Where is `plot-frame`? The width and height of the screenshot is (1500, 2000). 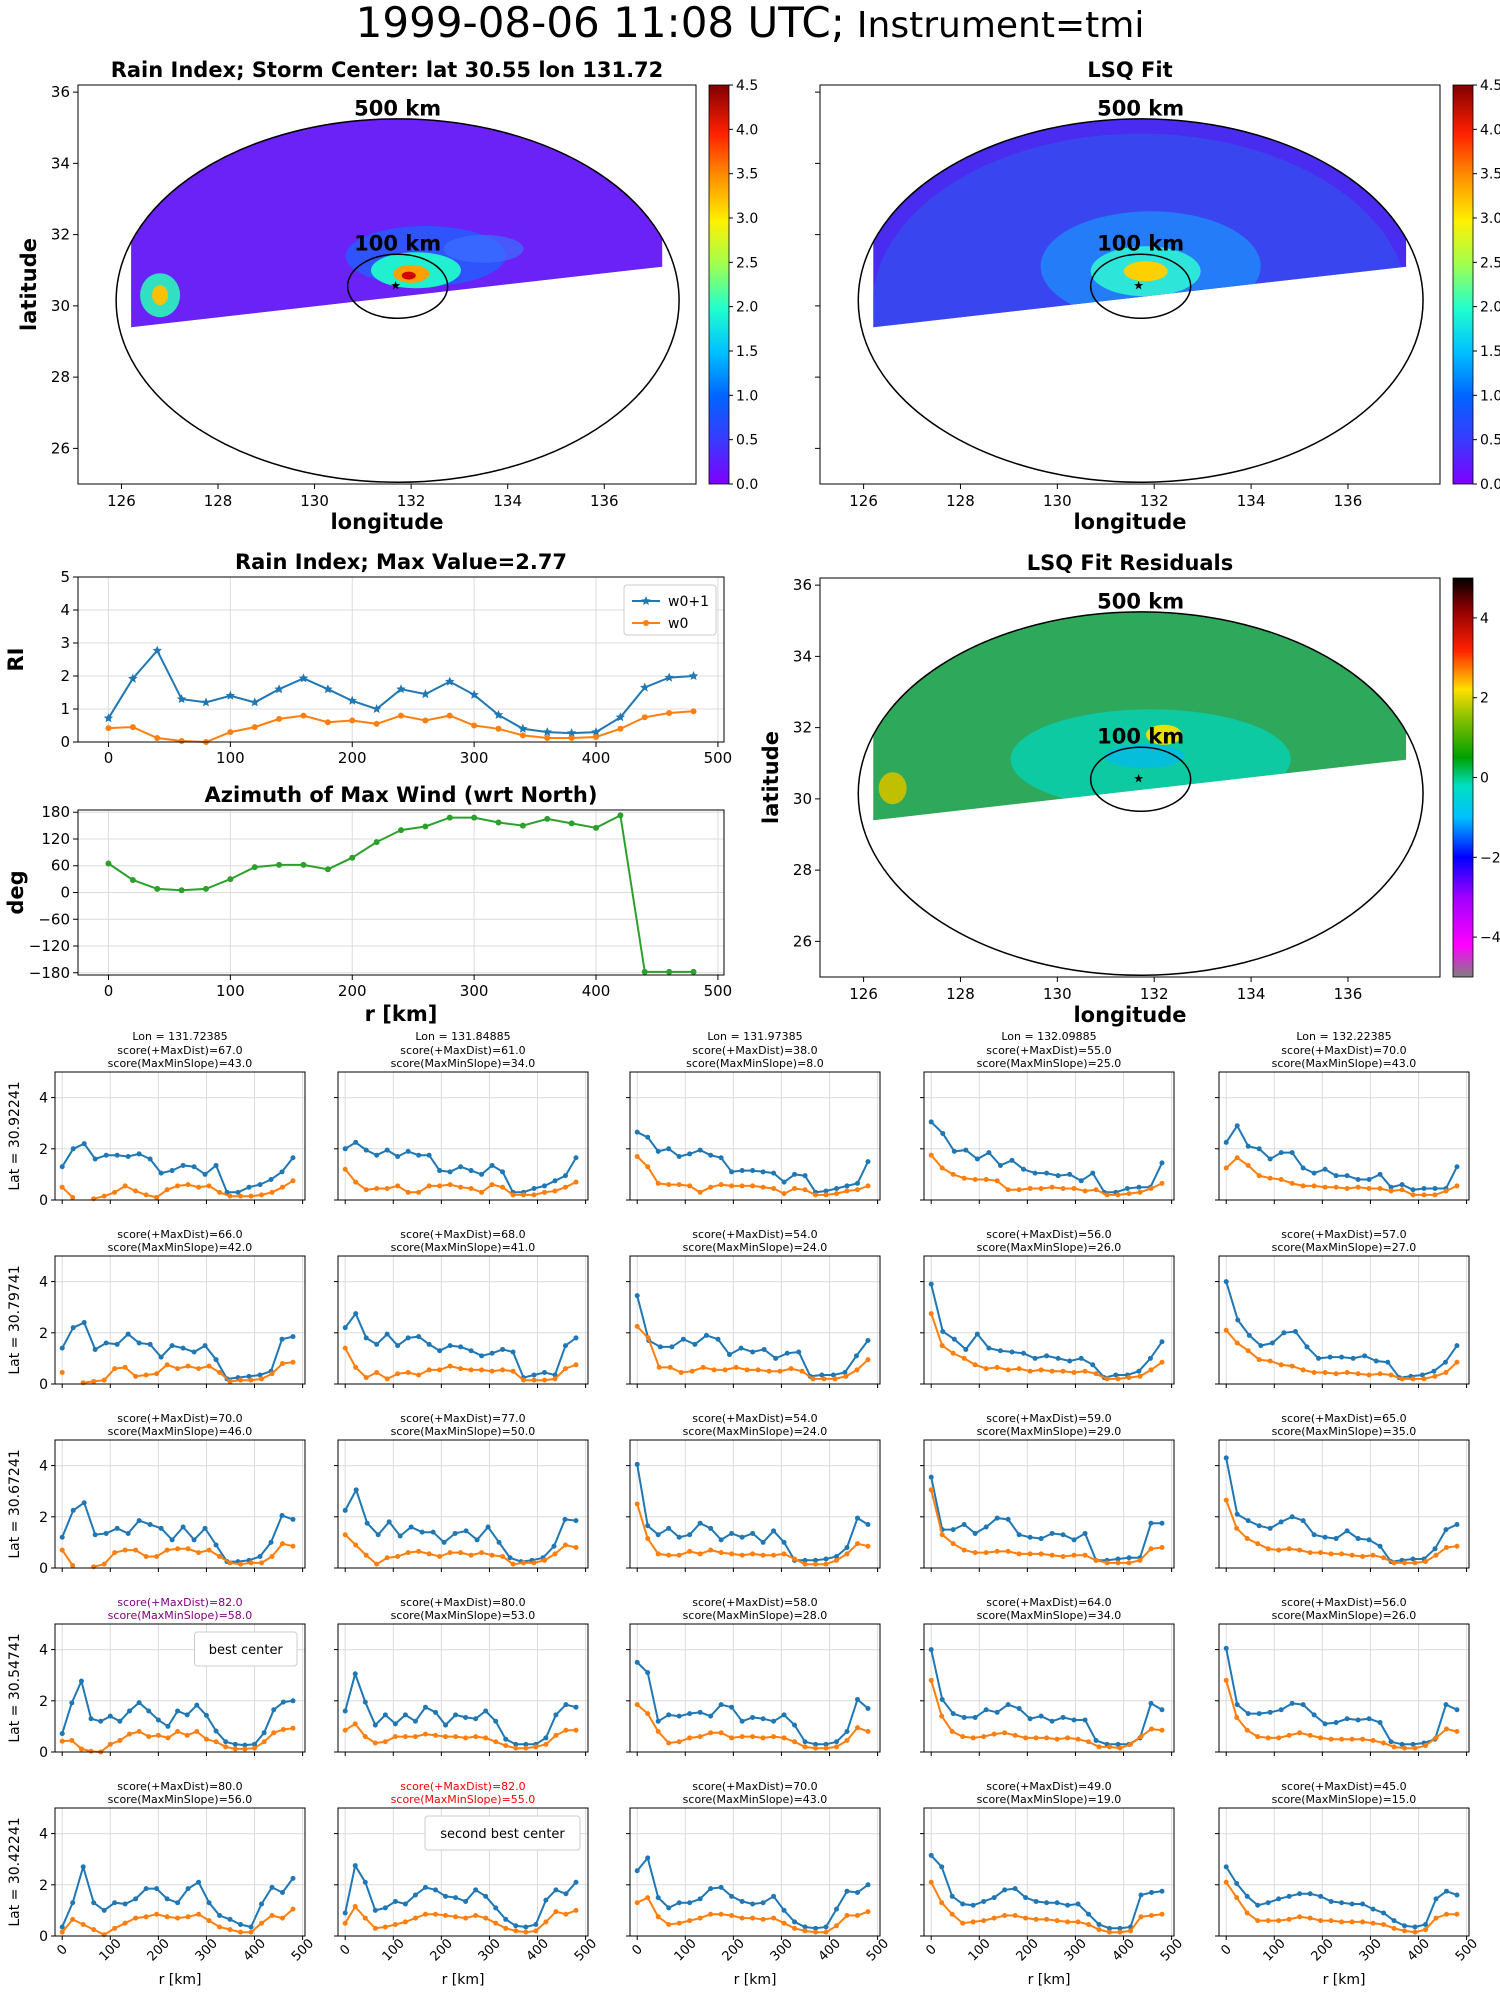
plot-frame is located at coordinates (1344, 1688).